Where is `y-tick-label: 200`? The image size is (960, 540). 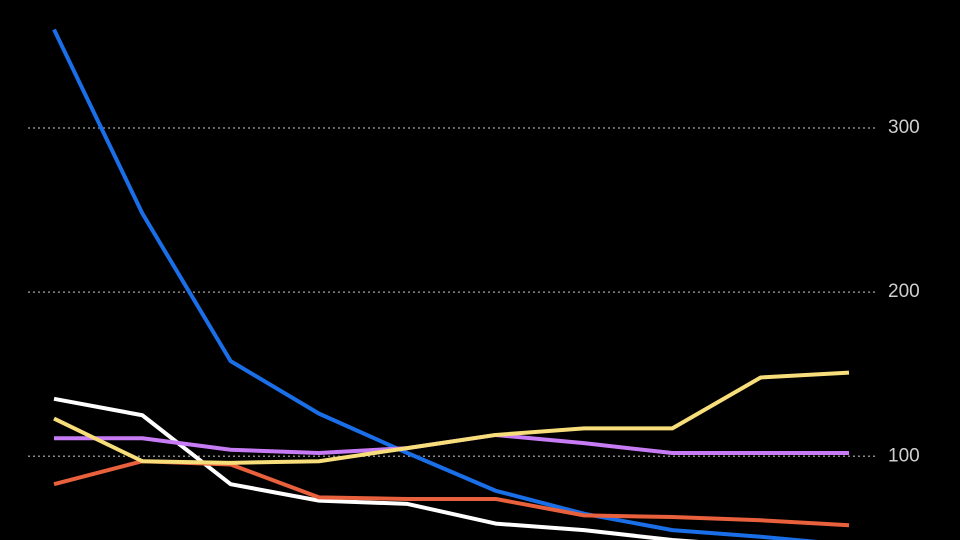
y-tick-label: 200 is located at coordinates (904, 291).